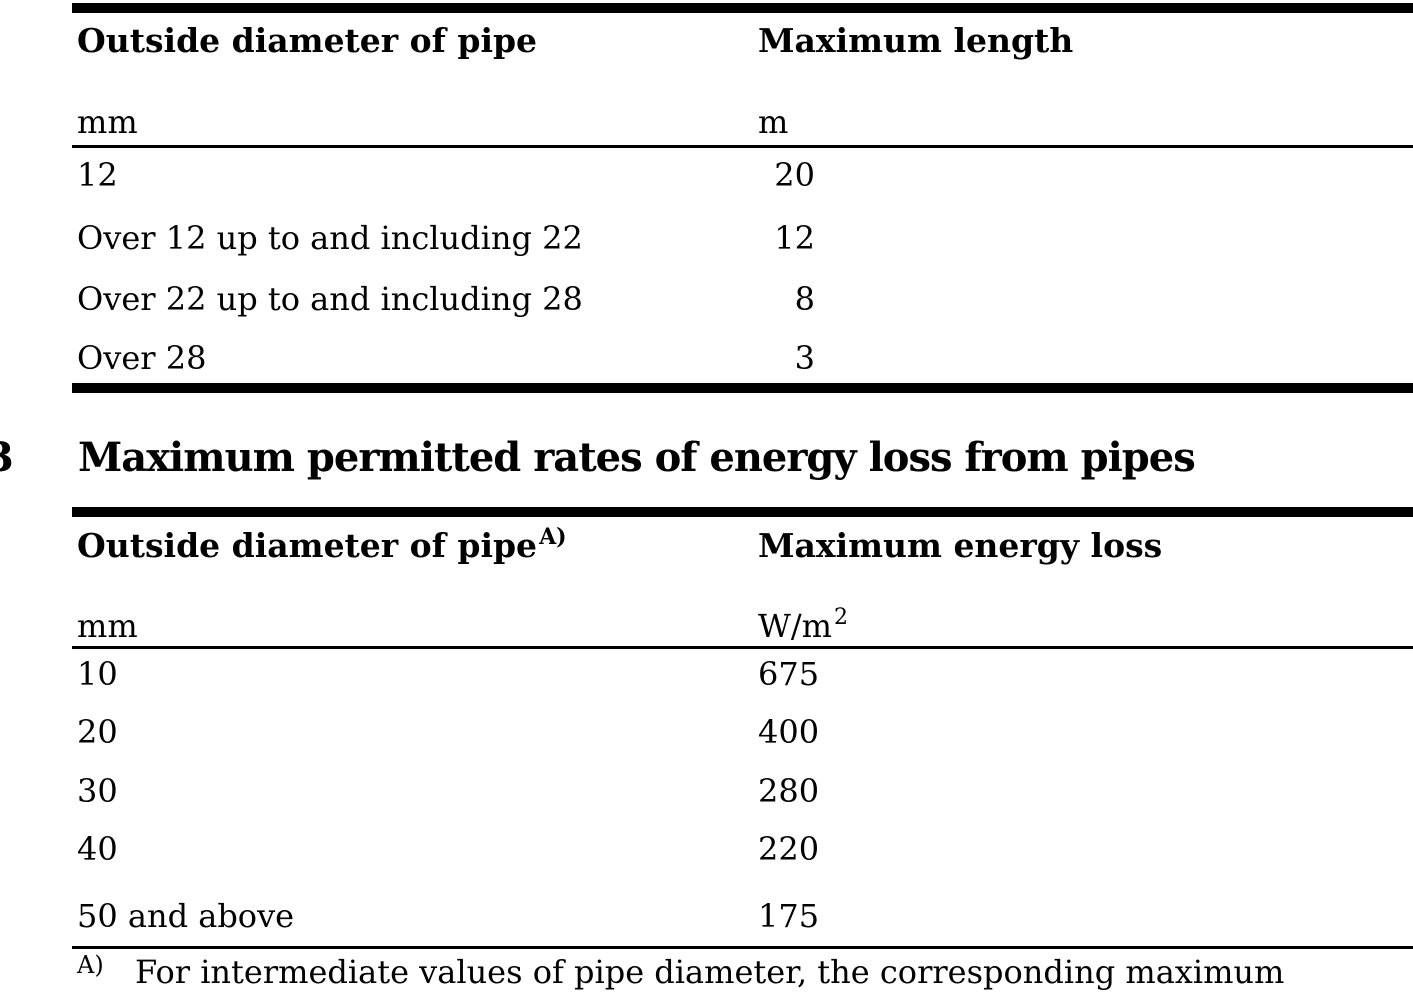 The height and width of the screenshot is (993, 1413). What do you see at coordinates (795, 626) in the screenshot?
I see `unit-base: W/m` at bounding box center [795, 626].